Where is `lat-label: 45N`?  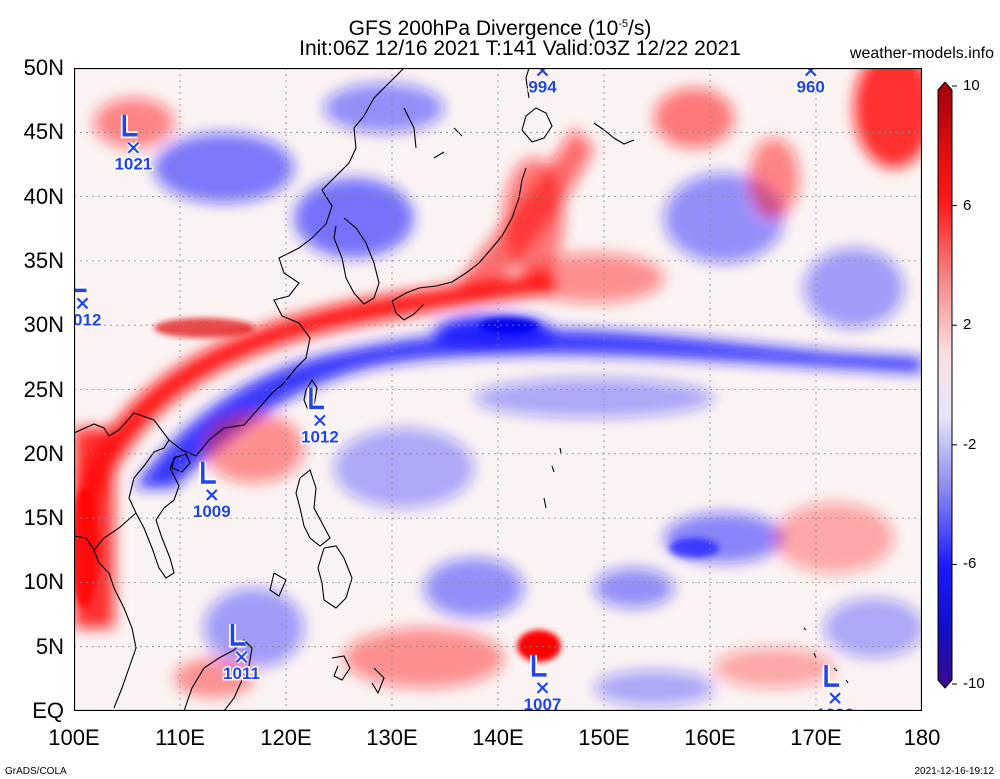 lat-label: 45N is located at coordinates (43, 132).